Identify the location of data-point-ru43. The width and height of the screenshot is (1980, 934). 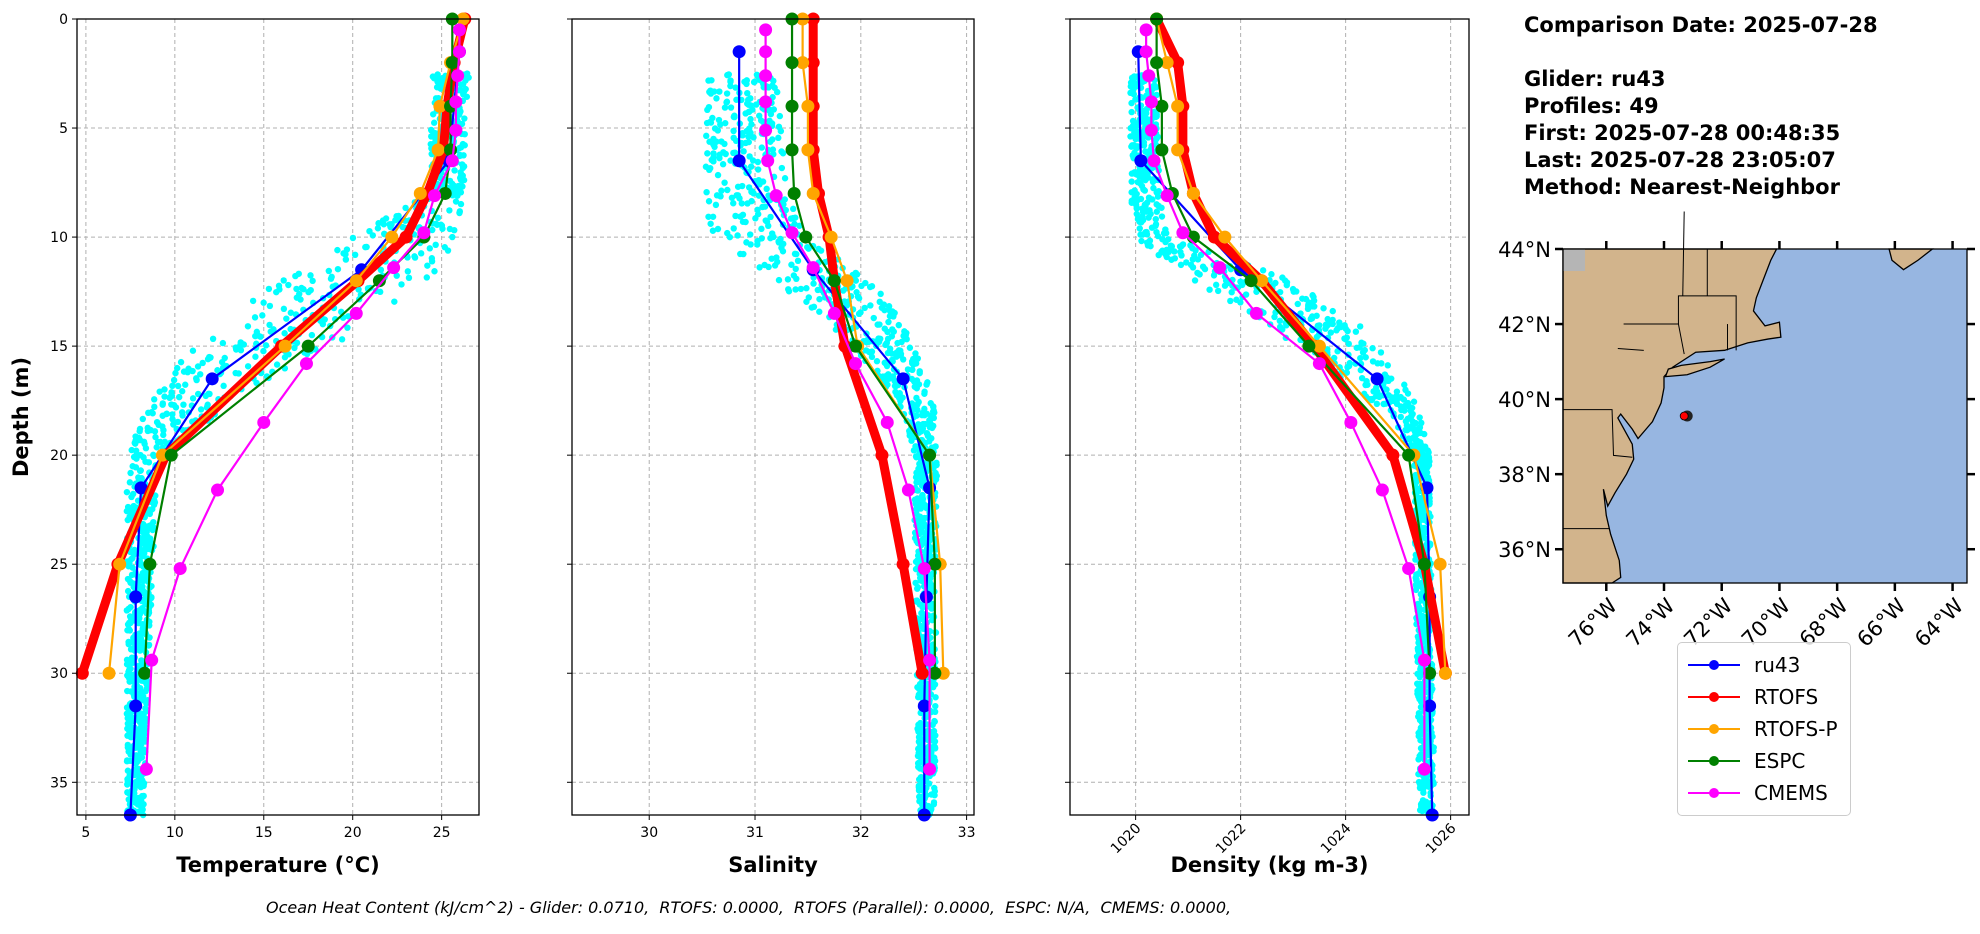
(739, 52).